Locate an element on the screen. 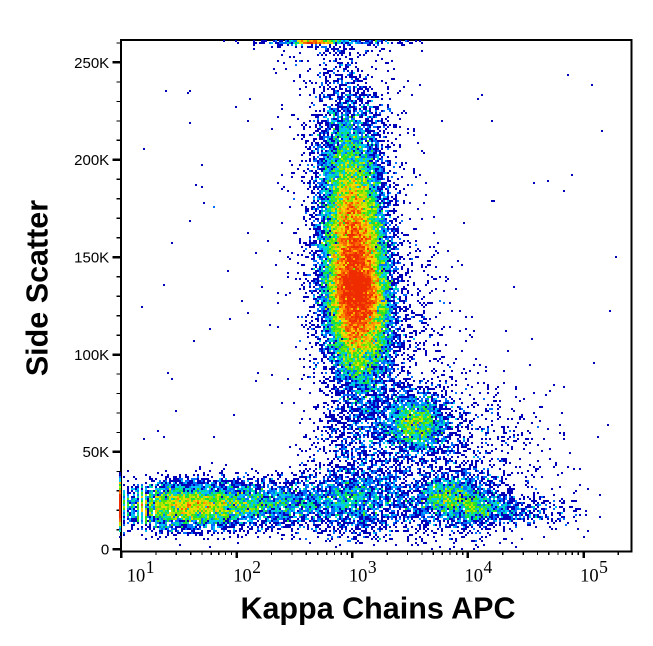 Image resolution: width=653 pixels, height=646 pixels. svg-text: 150K is located at coordinates (91, 258).